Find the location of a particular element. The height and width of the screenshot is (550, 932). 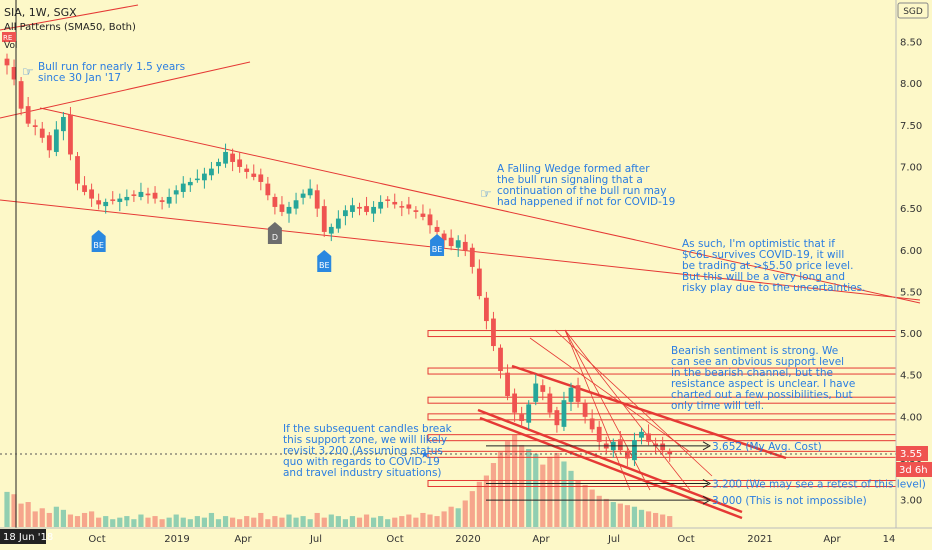

price-tick-label: 3.00 is located at coordinates (911, 501).